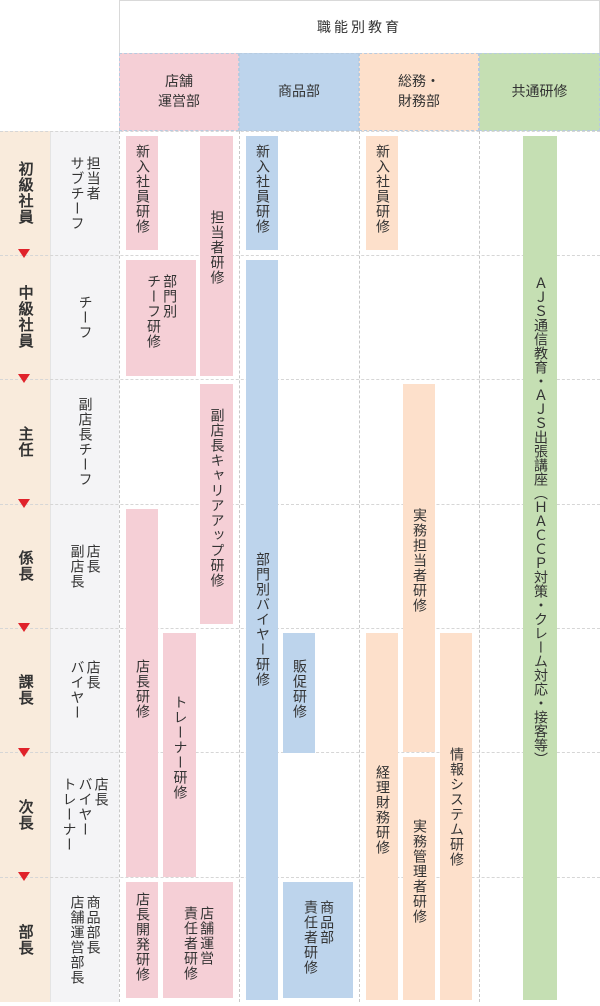 This screenshot has height=1006, width=600. I want to click on program-store-manager-development: 店長開発研修, so click(142, 940).